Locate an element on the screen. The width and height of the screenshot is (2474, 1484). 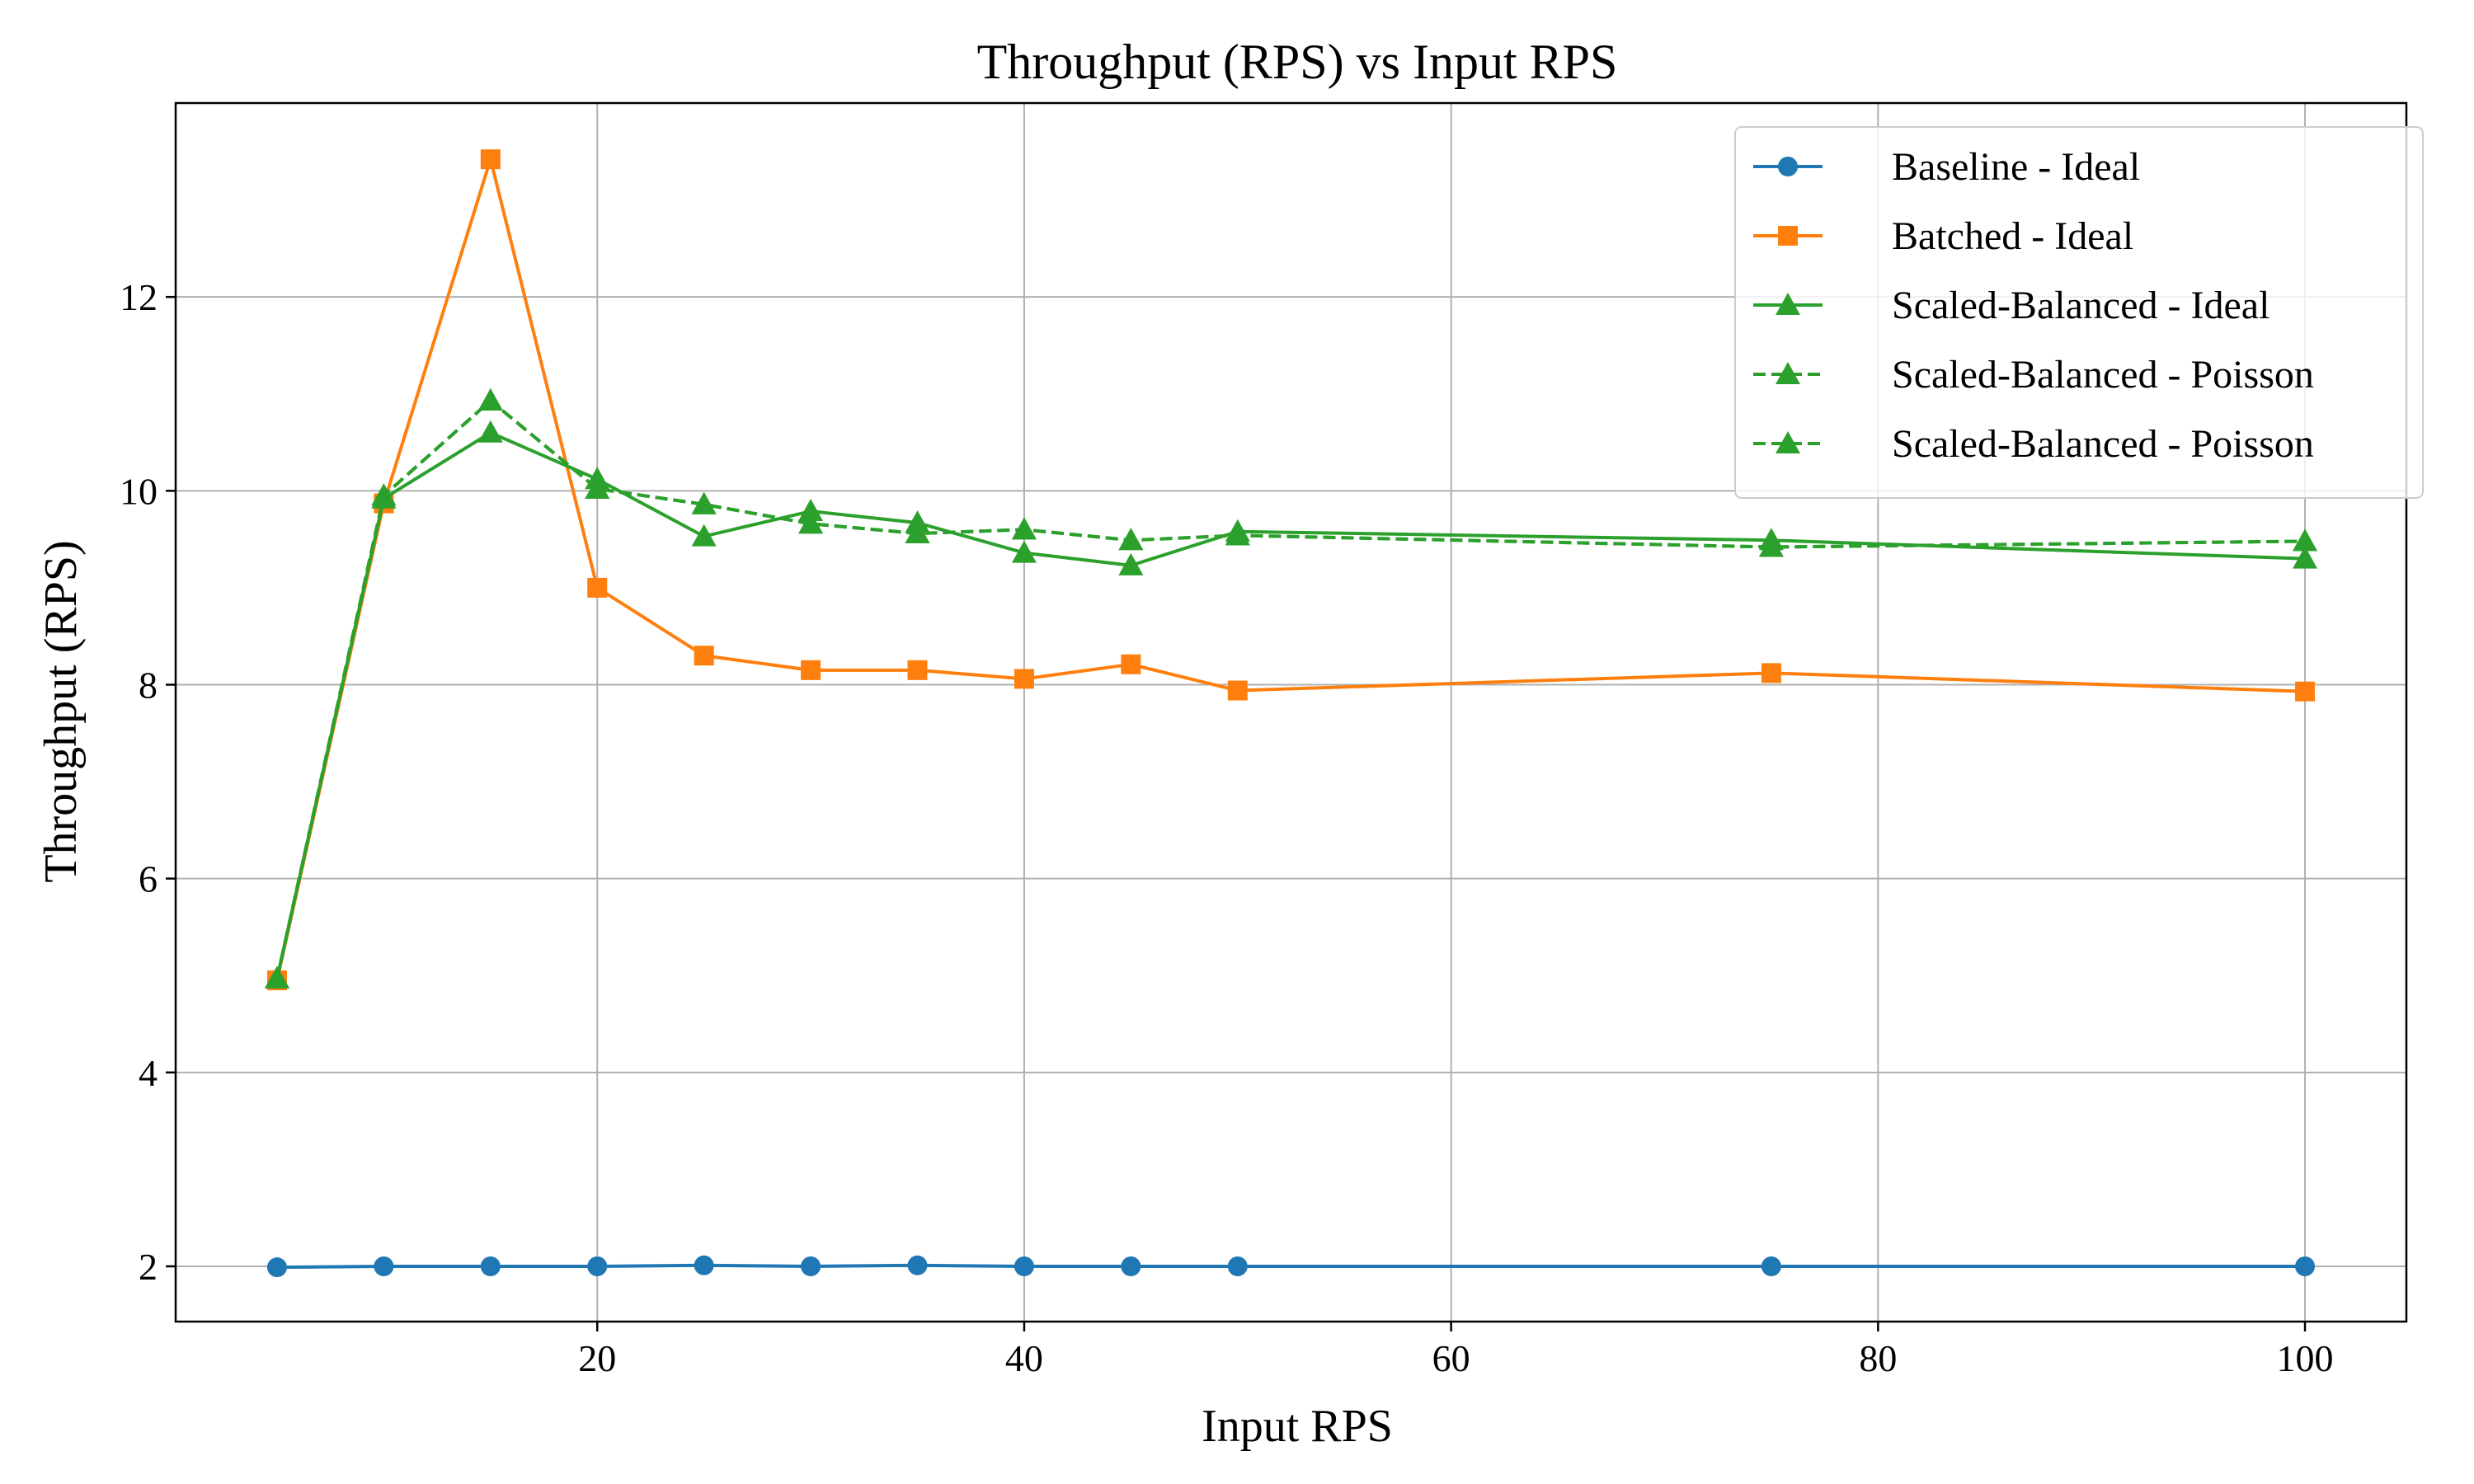
x-tick-label: 80 is located at coordinates (1878, 1358).